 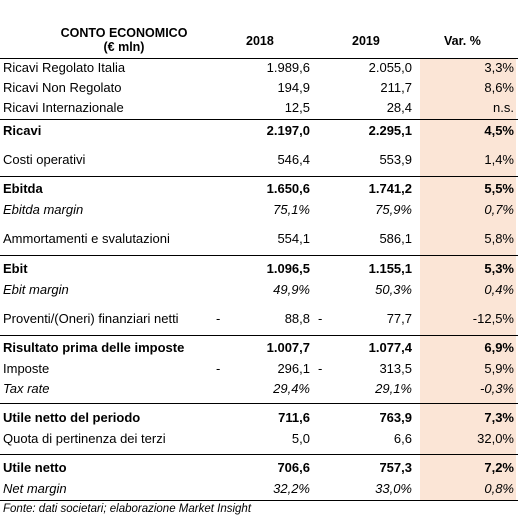 I want to click on value-var: 7,2%, so click(x=499, y=467).